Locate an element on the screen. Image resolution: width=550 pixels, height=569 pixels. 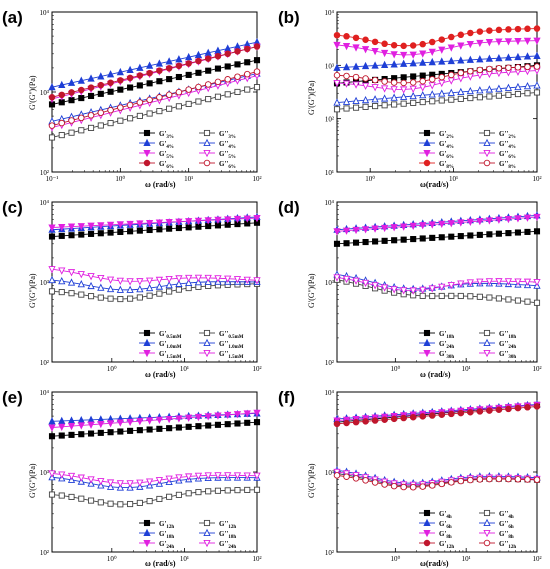
x-tick-label: 10⁰ is located at coordinates (370, 179).